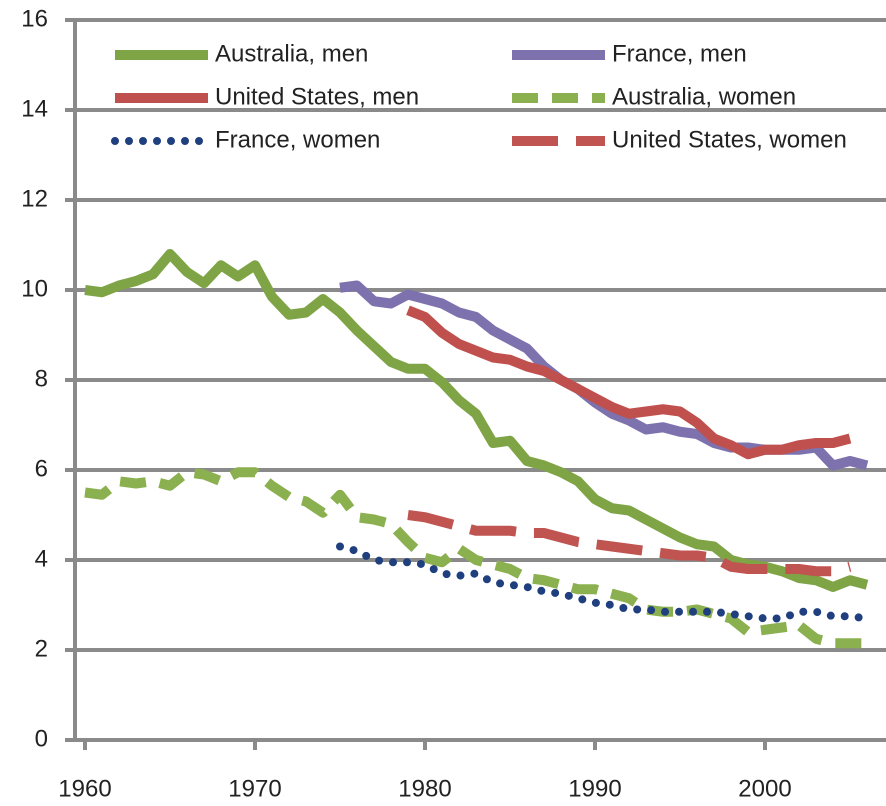  What do you see at coordinates (704, 96) in the screenshot?
I see `legend-label: Australia, women` at bounding box center [704, 96].